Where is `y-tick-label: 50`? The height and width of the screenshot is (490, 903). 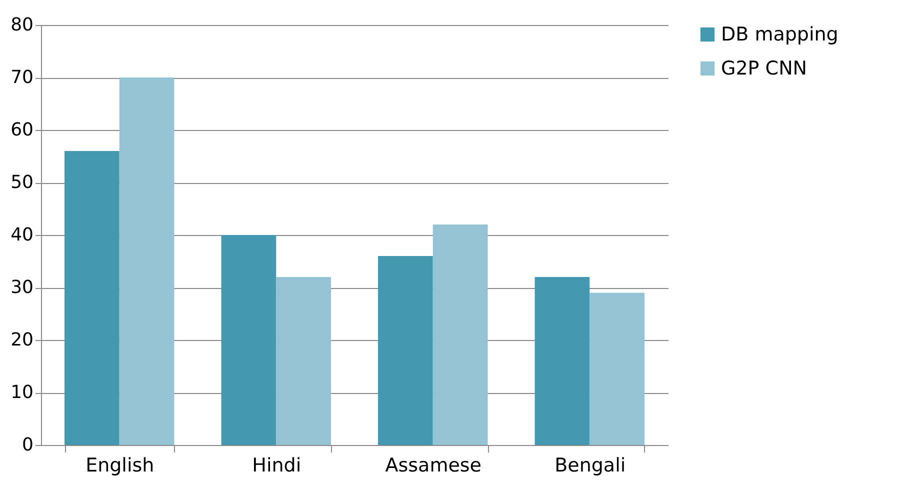 y-tick-label: 50 is located at coordinates (22, 182).